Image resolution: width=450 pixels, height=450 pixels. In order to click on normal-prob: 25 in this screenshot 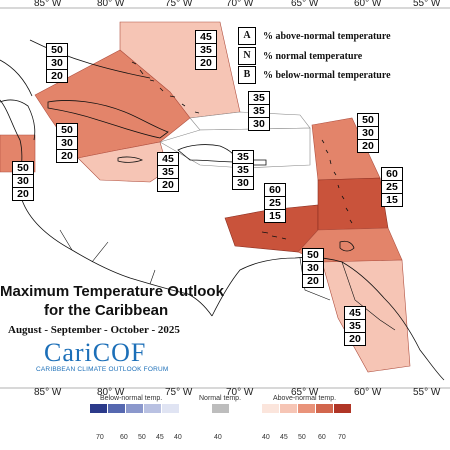, I will do `click(392, 187)`.